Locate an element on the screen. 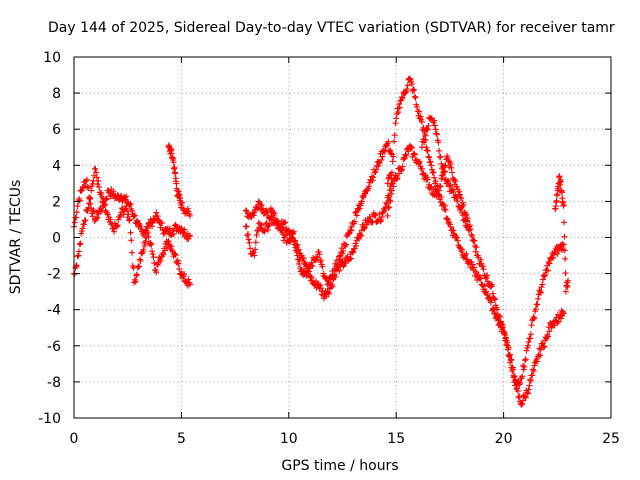 This screenshot has height=480, width=640. y-tick-label: 8 is located at coordinates (56, 94).